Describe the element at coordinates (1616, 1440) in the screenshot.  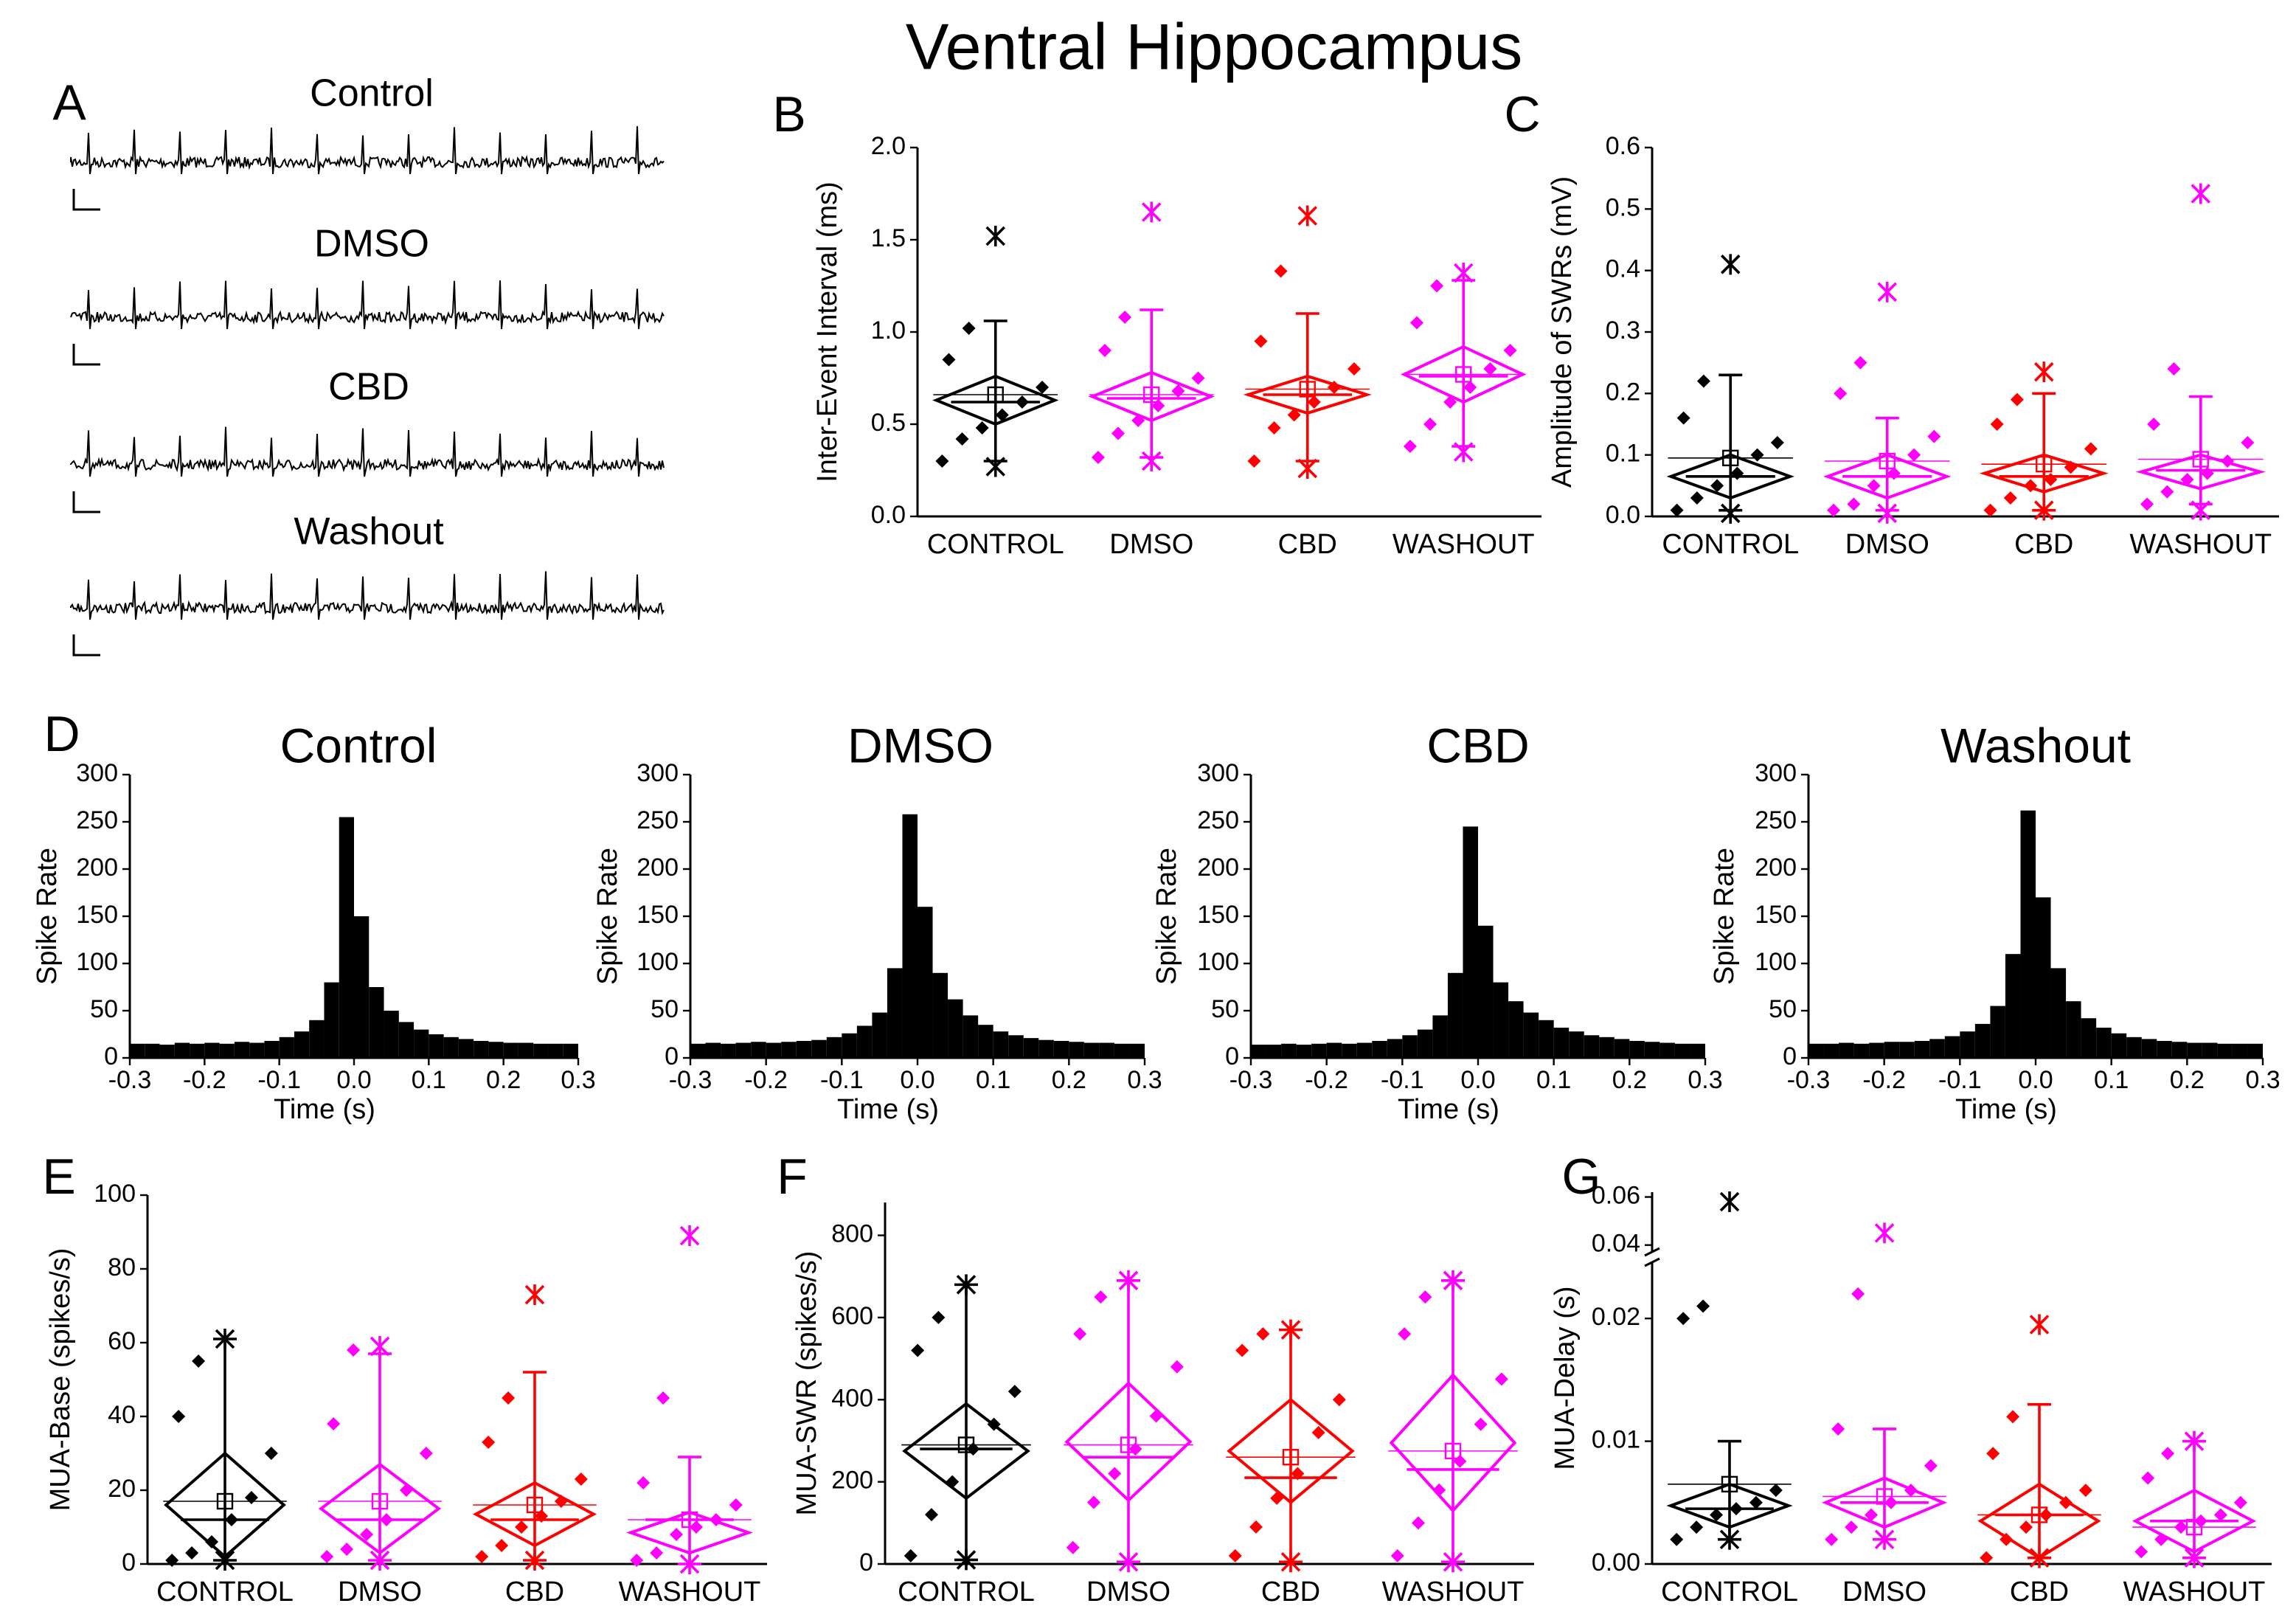
I see `y-tick-label: 0.01` at that location.